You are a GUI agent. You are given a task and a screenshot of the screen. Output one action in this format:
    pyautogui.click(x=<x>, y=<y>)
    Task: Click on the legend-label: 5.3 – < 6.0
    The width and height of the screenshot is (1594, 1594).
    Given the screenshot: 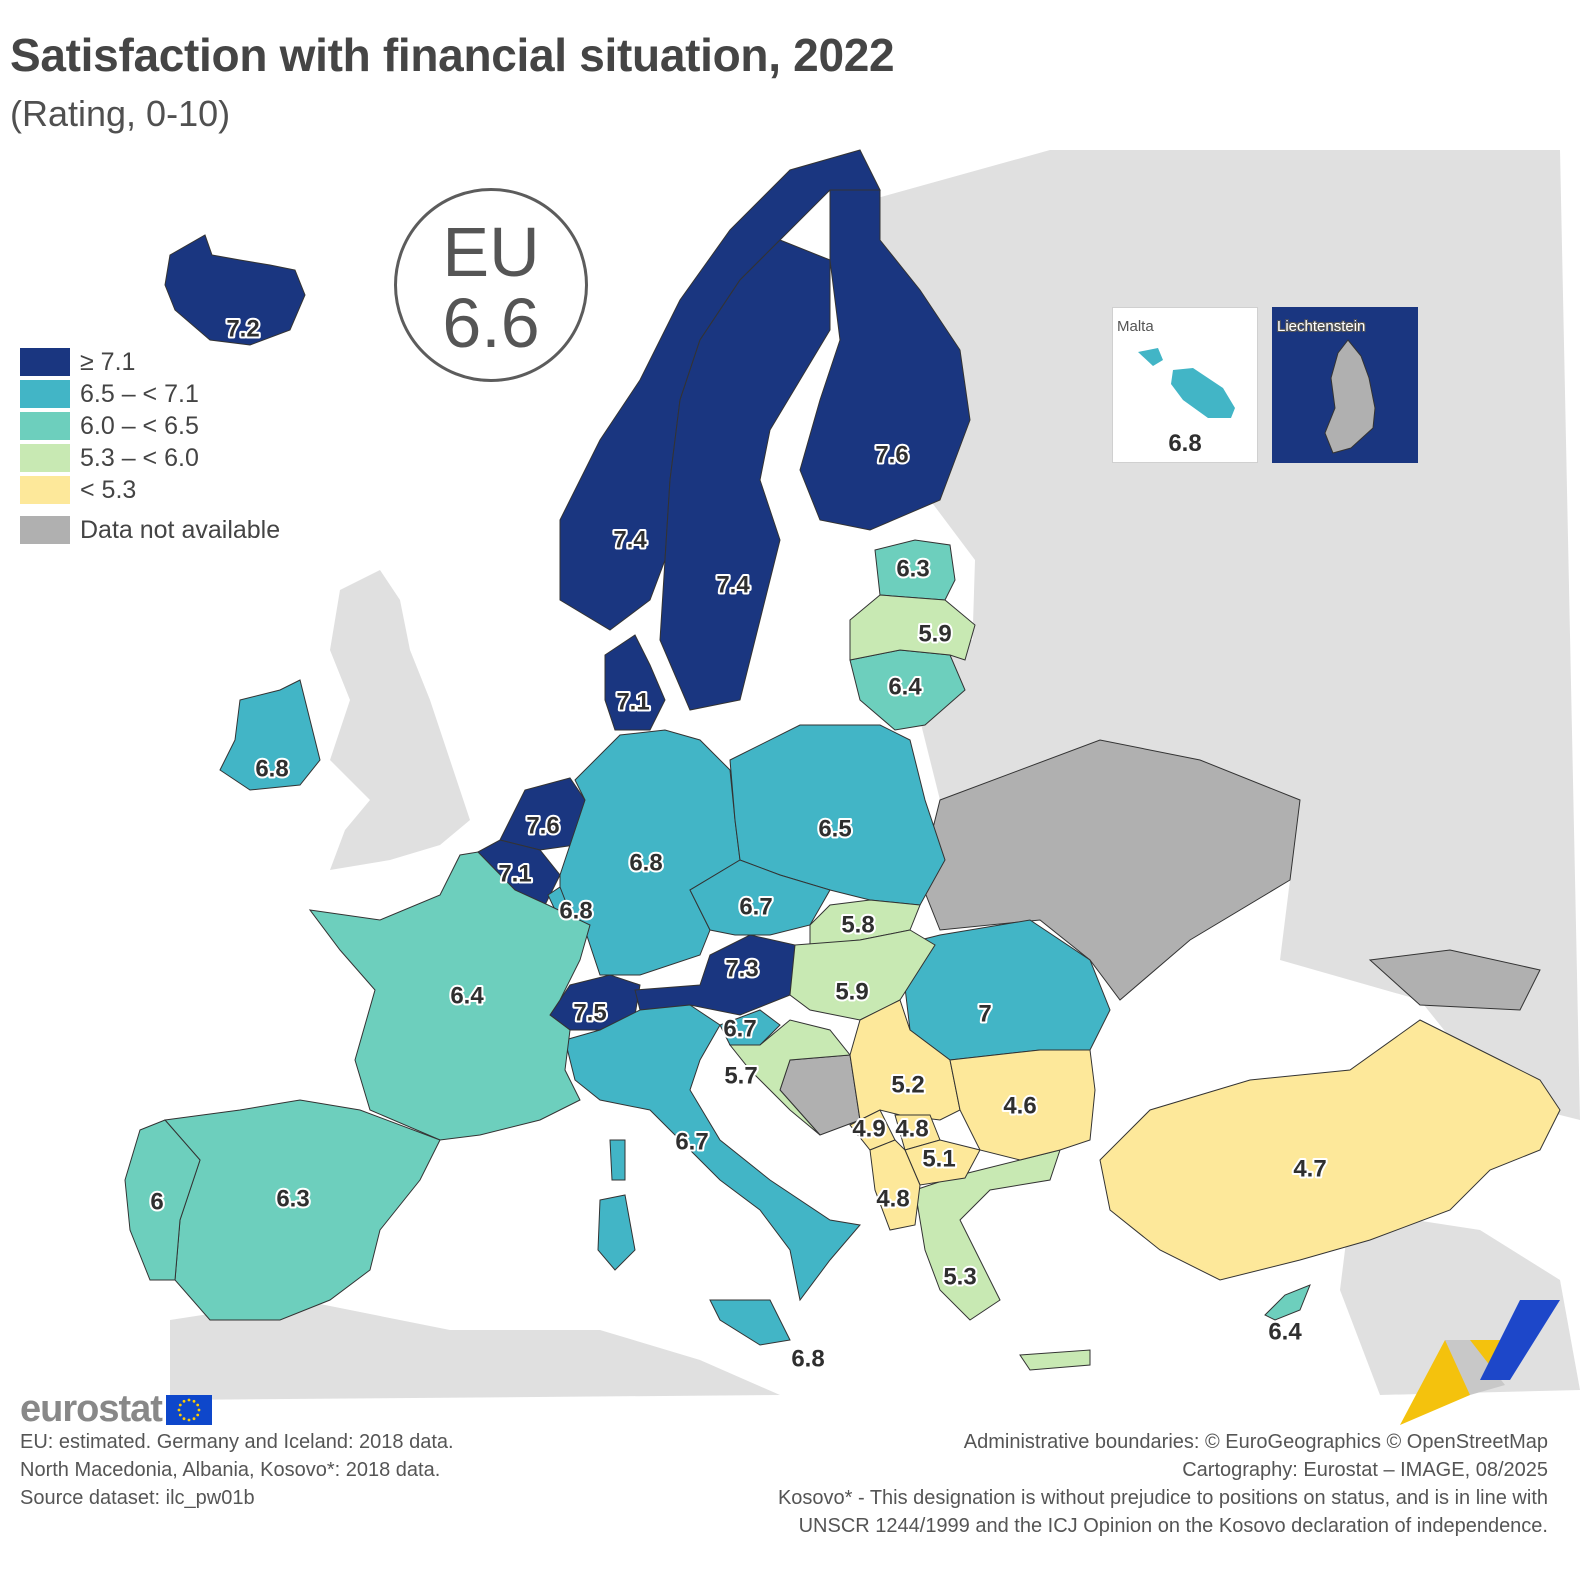 What is the action you would take?
    pyautogui.click(x=139, y=457)
    